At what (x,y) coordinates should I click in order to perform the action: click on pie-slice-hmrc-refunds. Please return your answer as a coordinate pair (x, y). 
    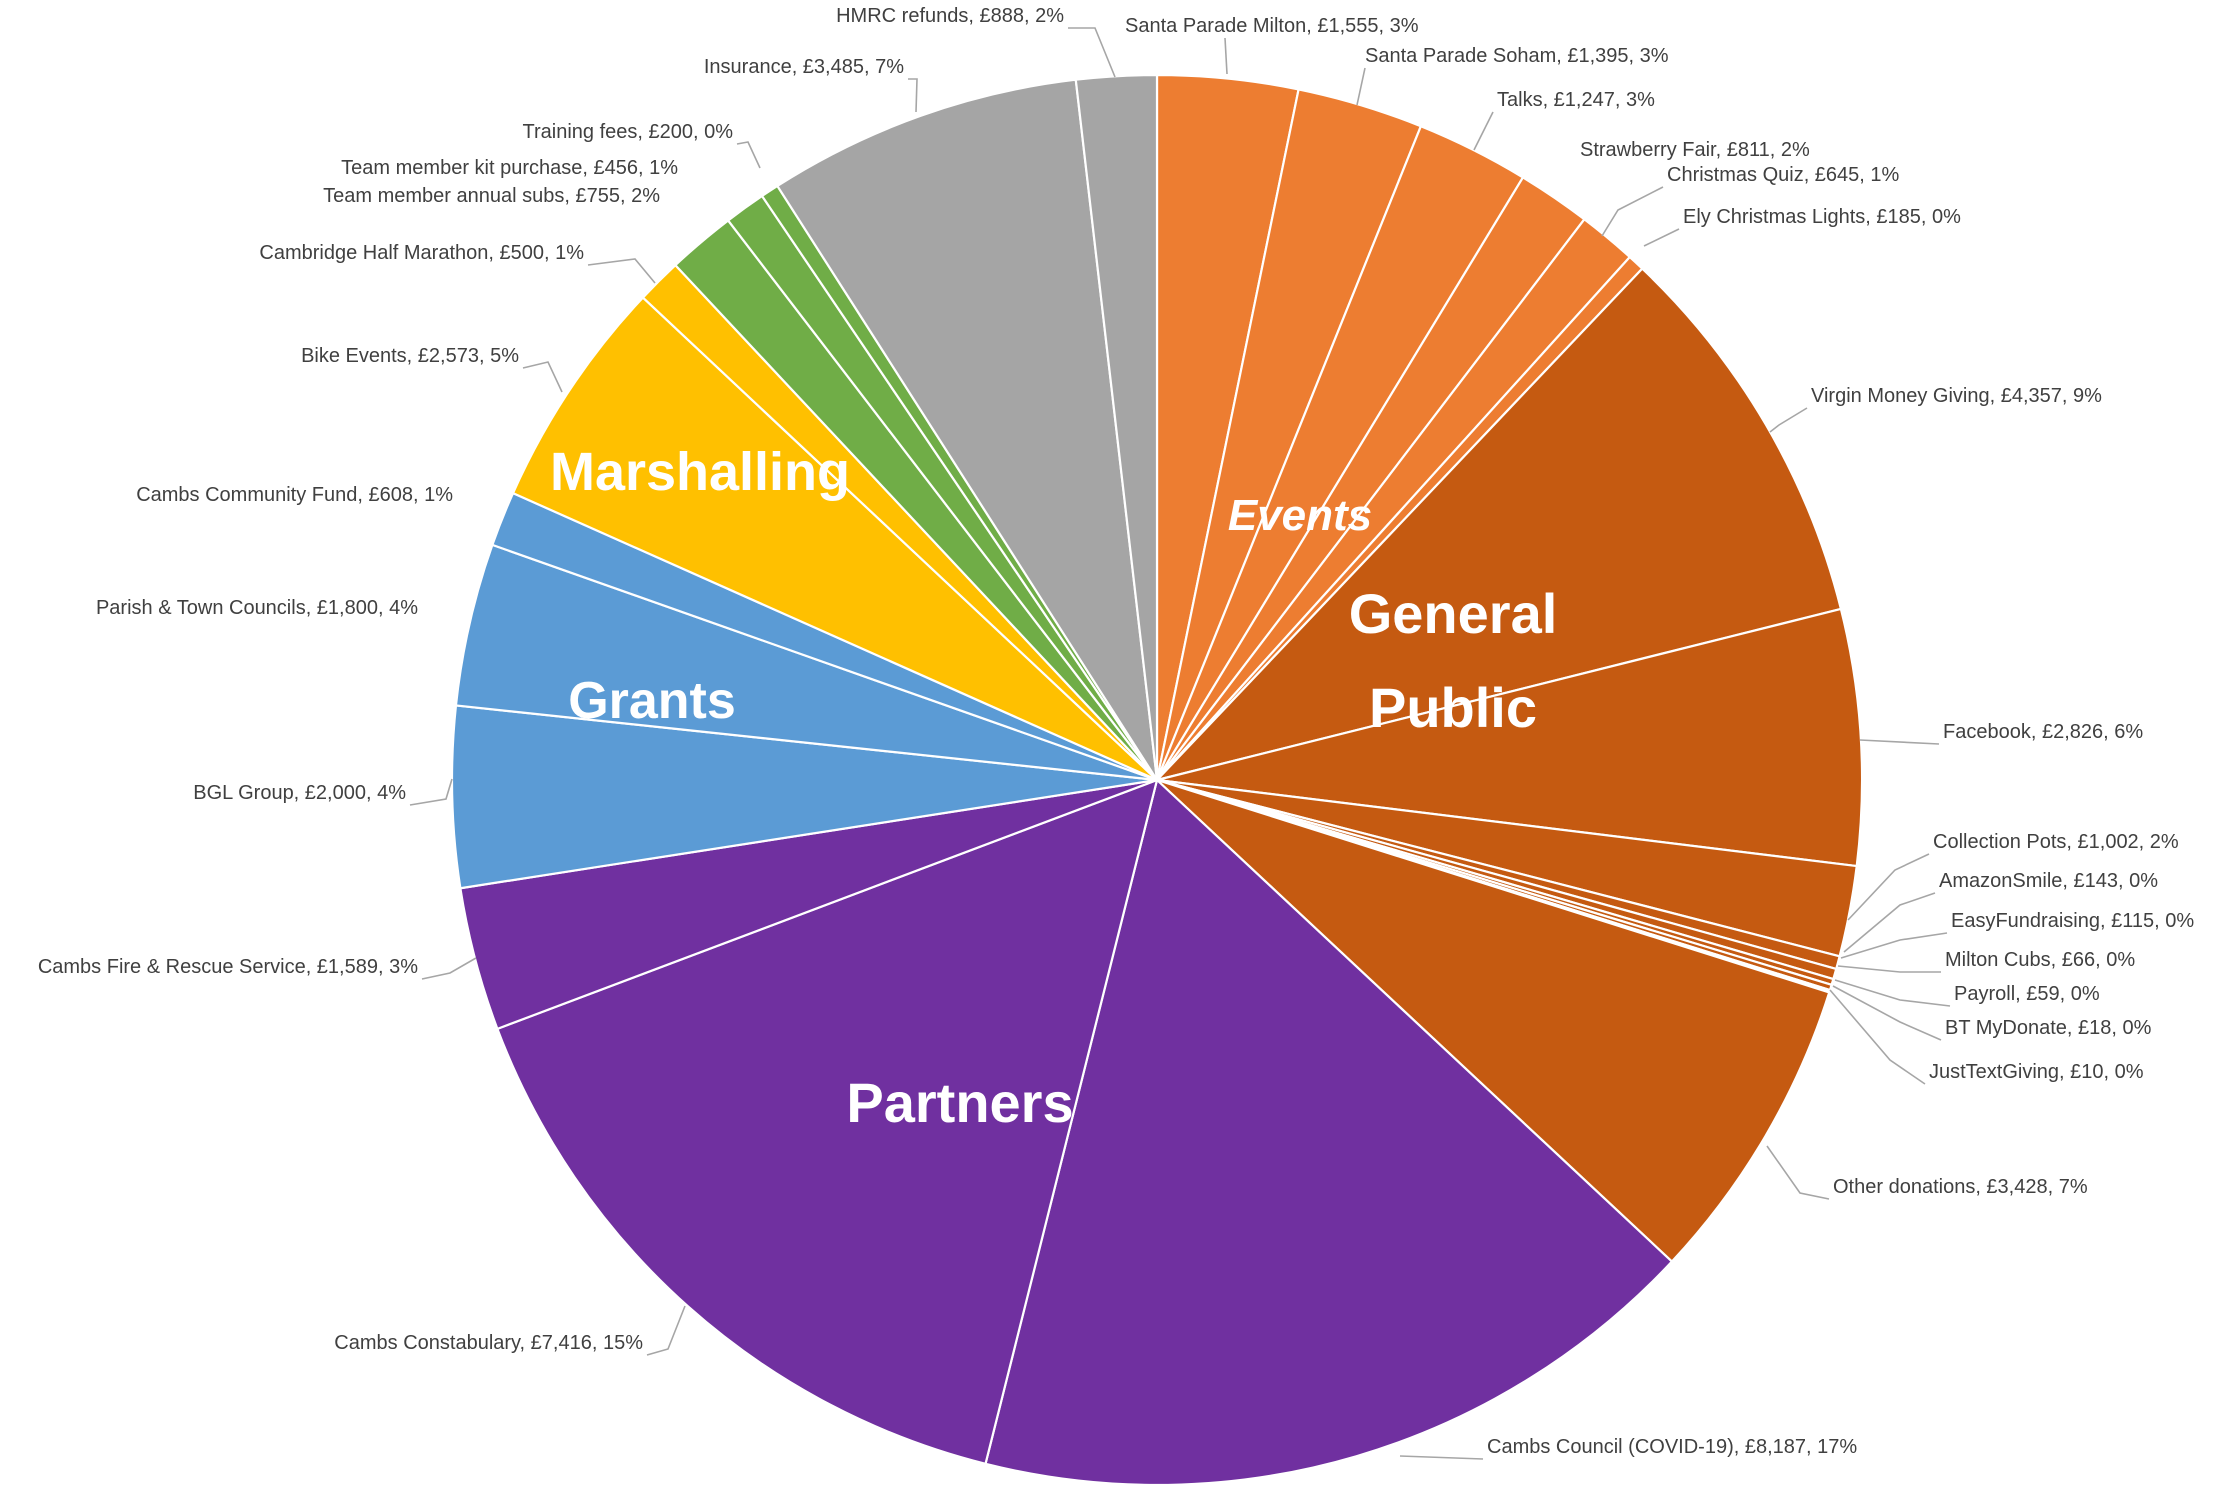
    Looking at the image, I should click on (1116, 427).